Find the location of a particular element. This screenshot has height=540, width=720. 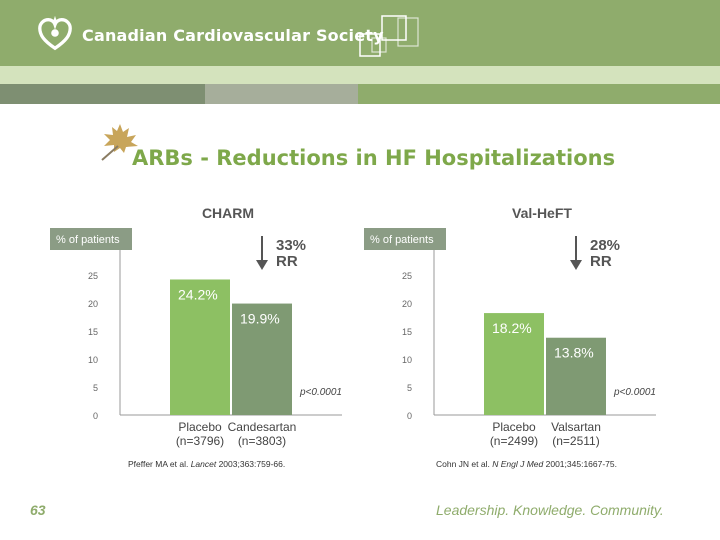

header-bar: Canadian Cardiovascular Society is located at coordinates (360, 33).